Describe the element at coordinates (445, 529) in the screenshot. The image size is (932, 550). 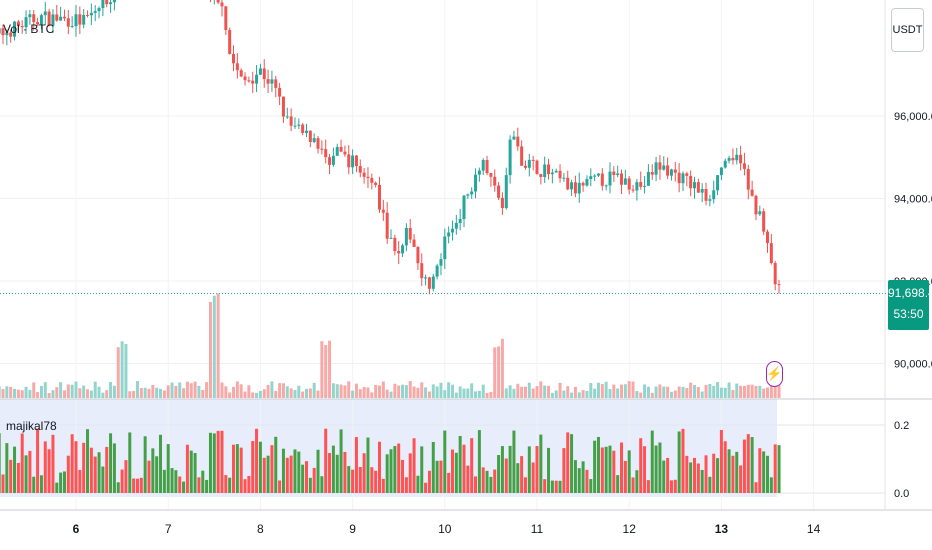
I see `date-tick-label: 10` at that location.